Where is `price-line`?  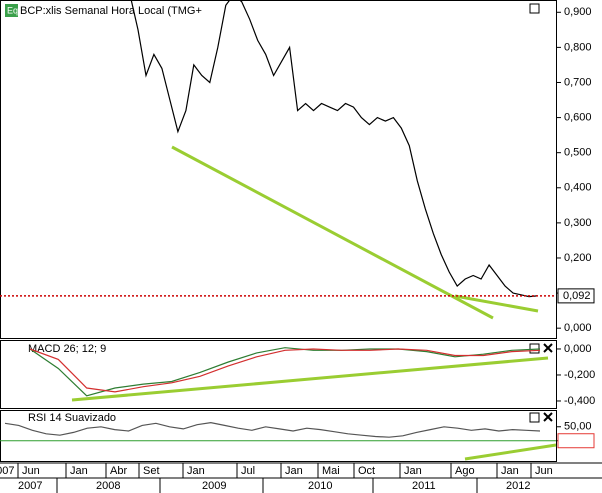
price-line is located at coordinates (272, 429).